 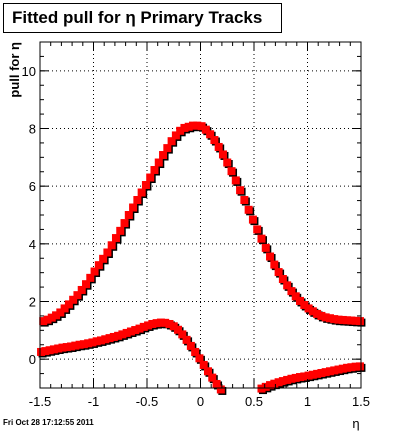 What do you see at coordinates (94, 401) in the screenshot?
I see `x-tick-label: -1` at bounding box center [94, 401].